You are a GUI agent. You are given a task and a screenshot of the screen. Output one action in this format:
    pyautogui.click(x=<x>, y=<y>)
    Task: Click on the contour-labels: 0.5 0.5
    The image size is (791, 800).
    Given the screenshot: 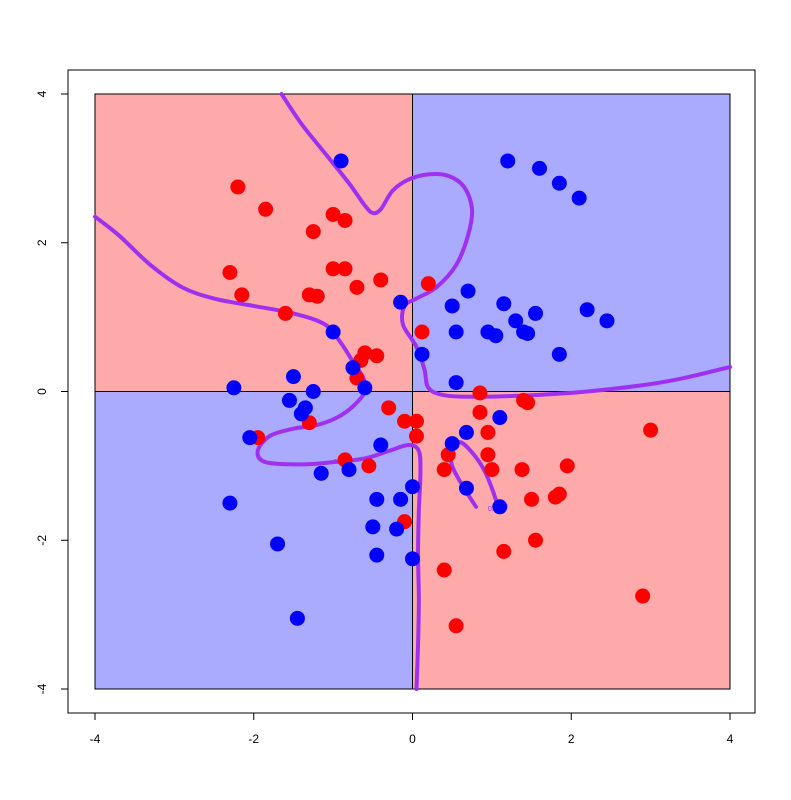 What is the action you would take?
    pyautogui.click(x=415, y=486)
    